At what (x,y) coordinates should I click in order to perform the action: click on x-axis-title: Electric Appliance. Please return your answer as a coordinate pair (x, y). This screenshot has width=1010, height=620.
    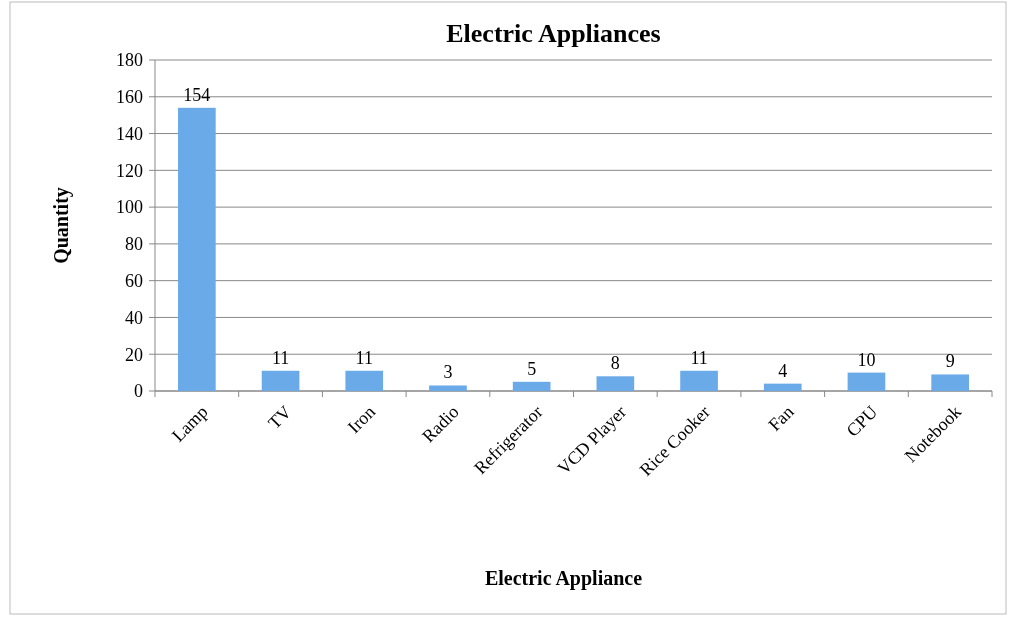
    Looking at the image, I should click on (563, 578).